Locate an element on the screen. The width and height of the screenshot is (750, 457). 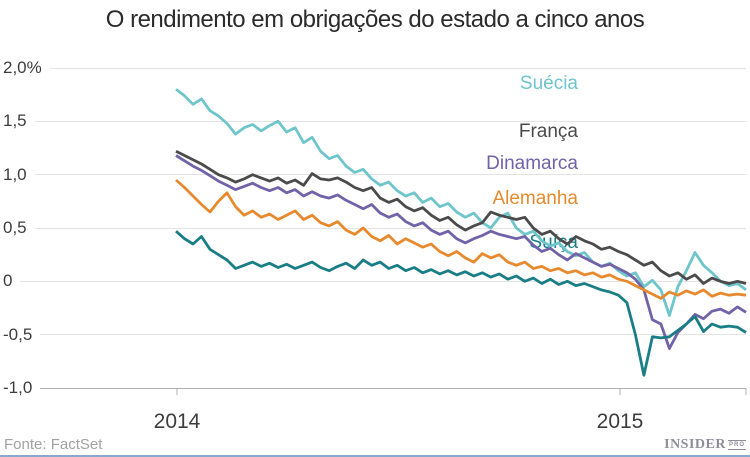
insider-pro-logo: INSIDER PRO is located at coordinates (705, 445).